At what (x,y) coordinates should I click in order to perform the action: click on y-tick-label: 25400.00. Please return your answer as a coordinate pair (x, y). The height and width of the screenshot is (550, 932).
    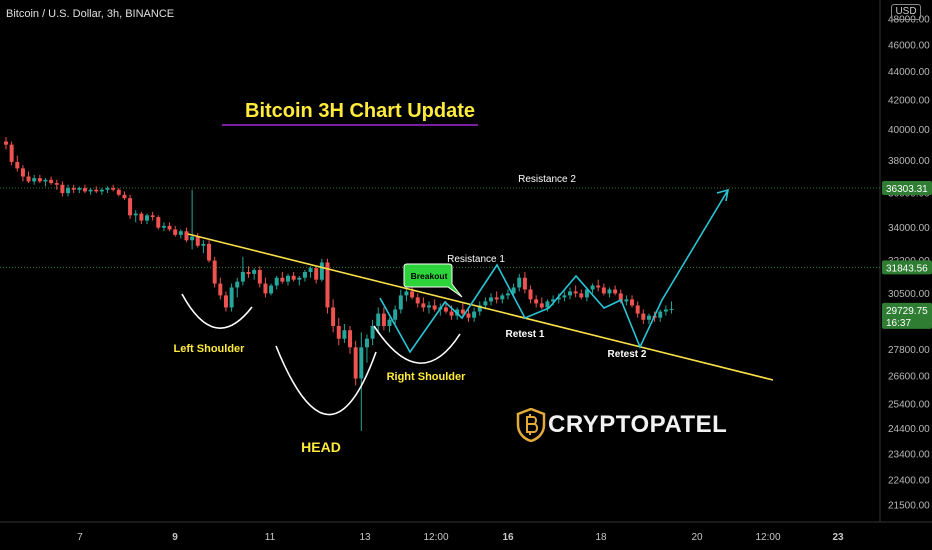
    Looking at the image, I should click on (909, 405).